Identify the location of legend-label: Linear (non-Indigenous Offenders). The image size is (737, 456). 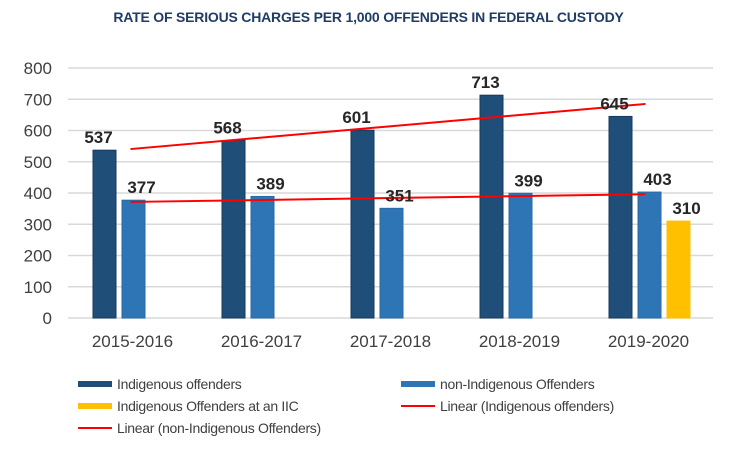
(219, 428).